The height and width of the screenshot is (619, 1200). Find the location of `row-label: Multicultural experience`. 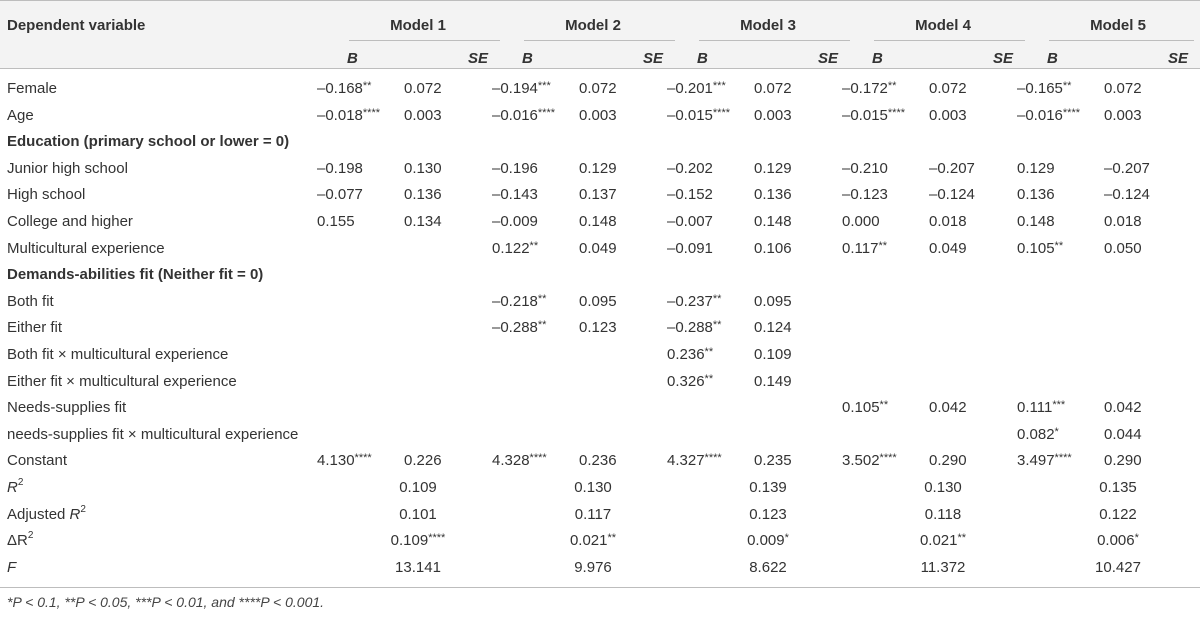

row-label: Multicultural experience is located at coordinates (86, 249).